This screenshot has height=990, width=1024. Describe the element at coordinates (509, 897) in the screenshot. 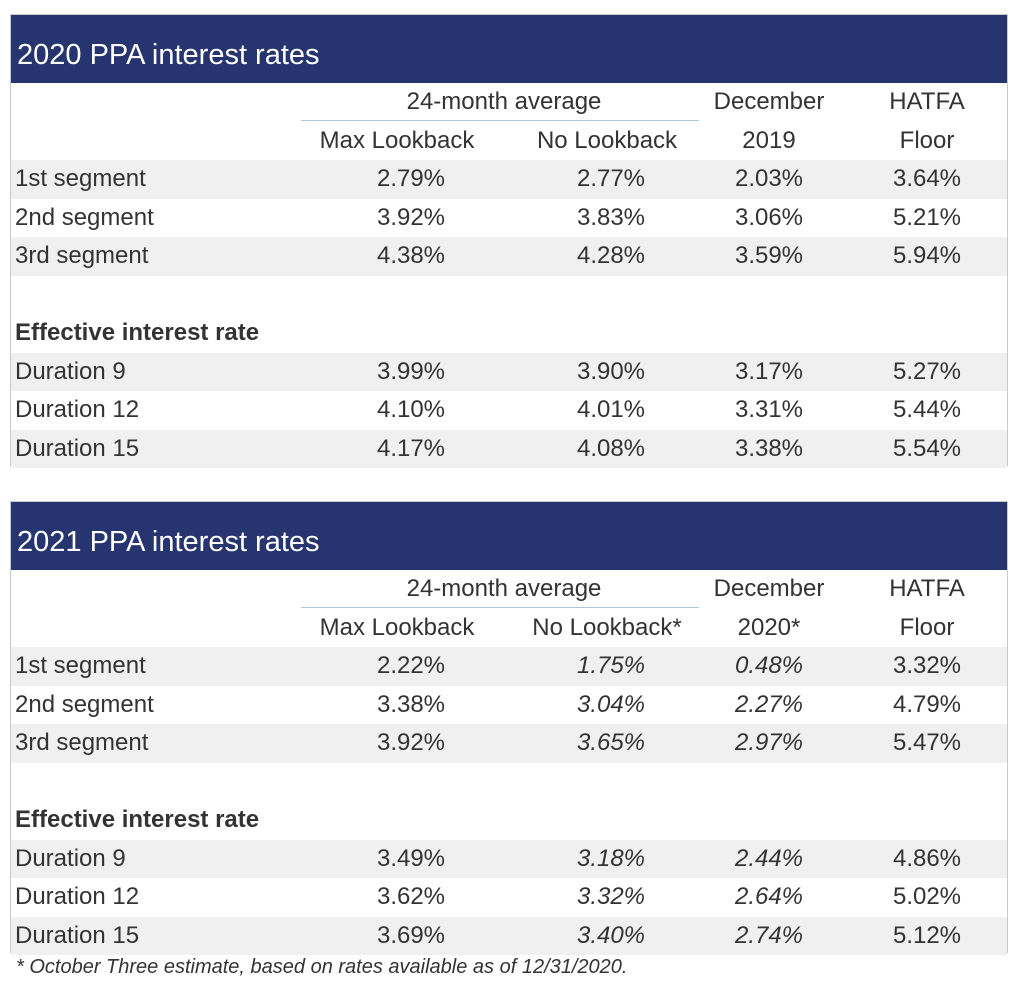

I see `table-row: Duration 12 3.62% 3.32% 2.64% 5.02%` at that location.